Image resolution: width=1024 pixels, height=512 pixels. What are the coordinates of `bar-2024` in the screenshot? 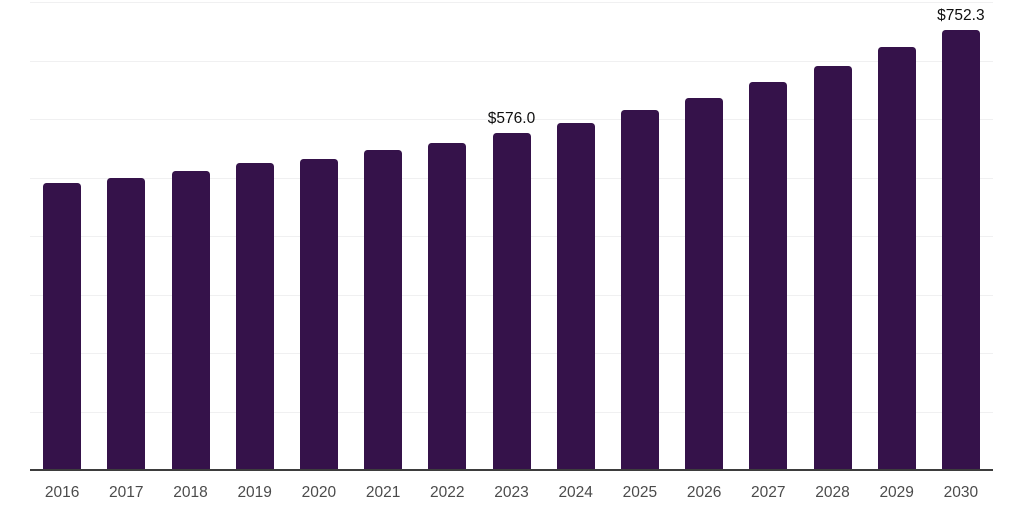 It's located at (575, 296).